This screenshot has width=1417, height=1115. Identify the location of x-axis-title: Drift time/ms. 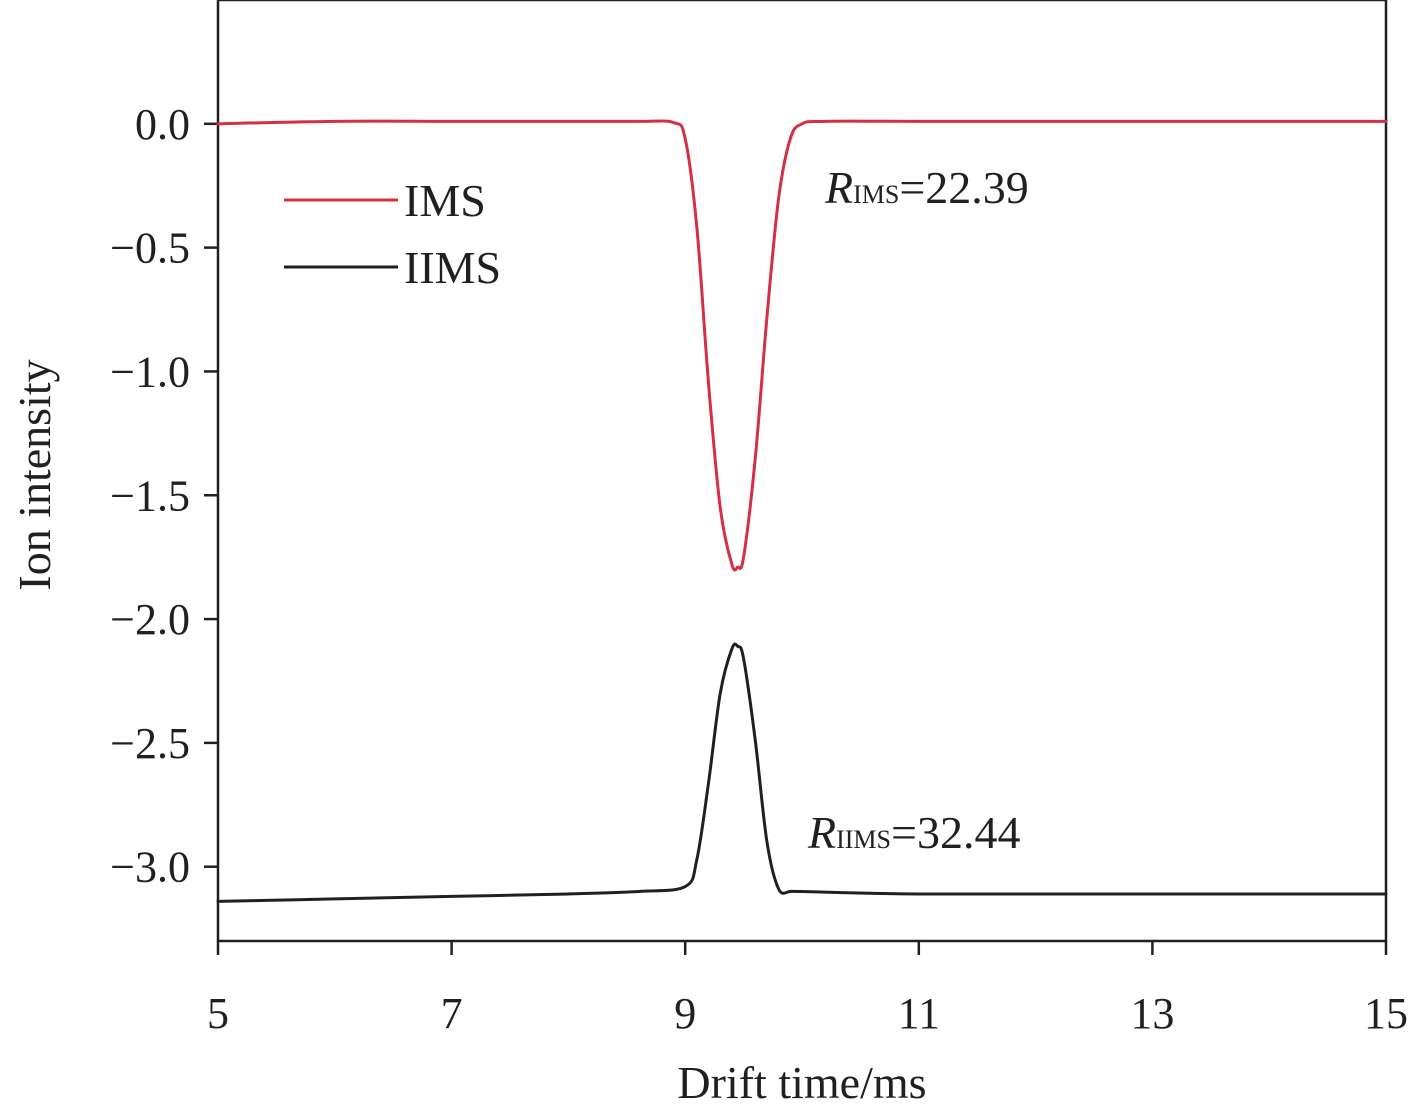
(801, 1082).